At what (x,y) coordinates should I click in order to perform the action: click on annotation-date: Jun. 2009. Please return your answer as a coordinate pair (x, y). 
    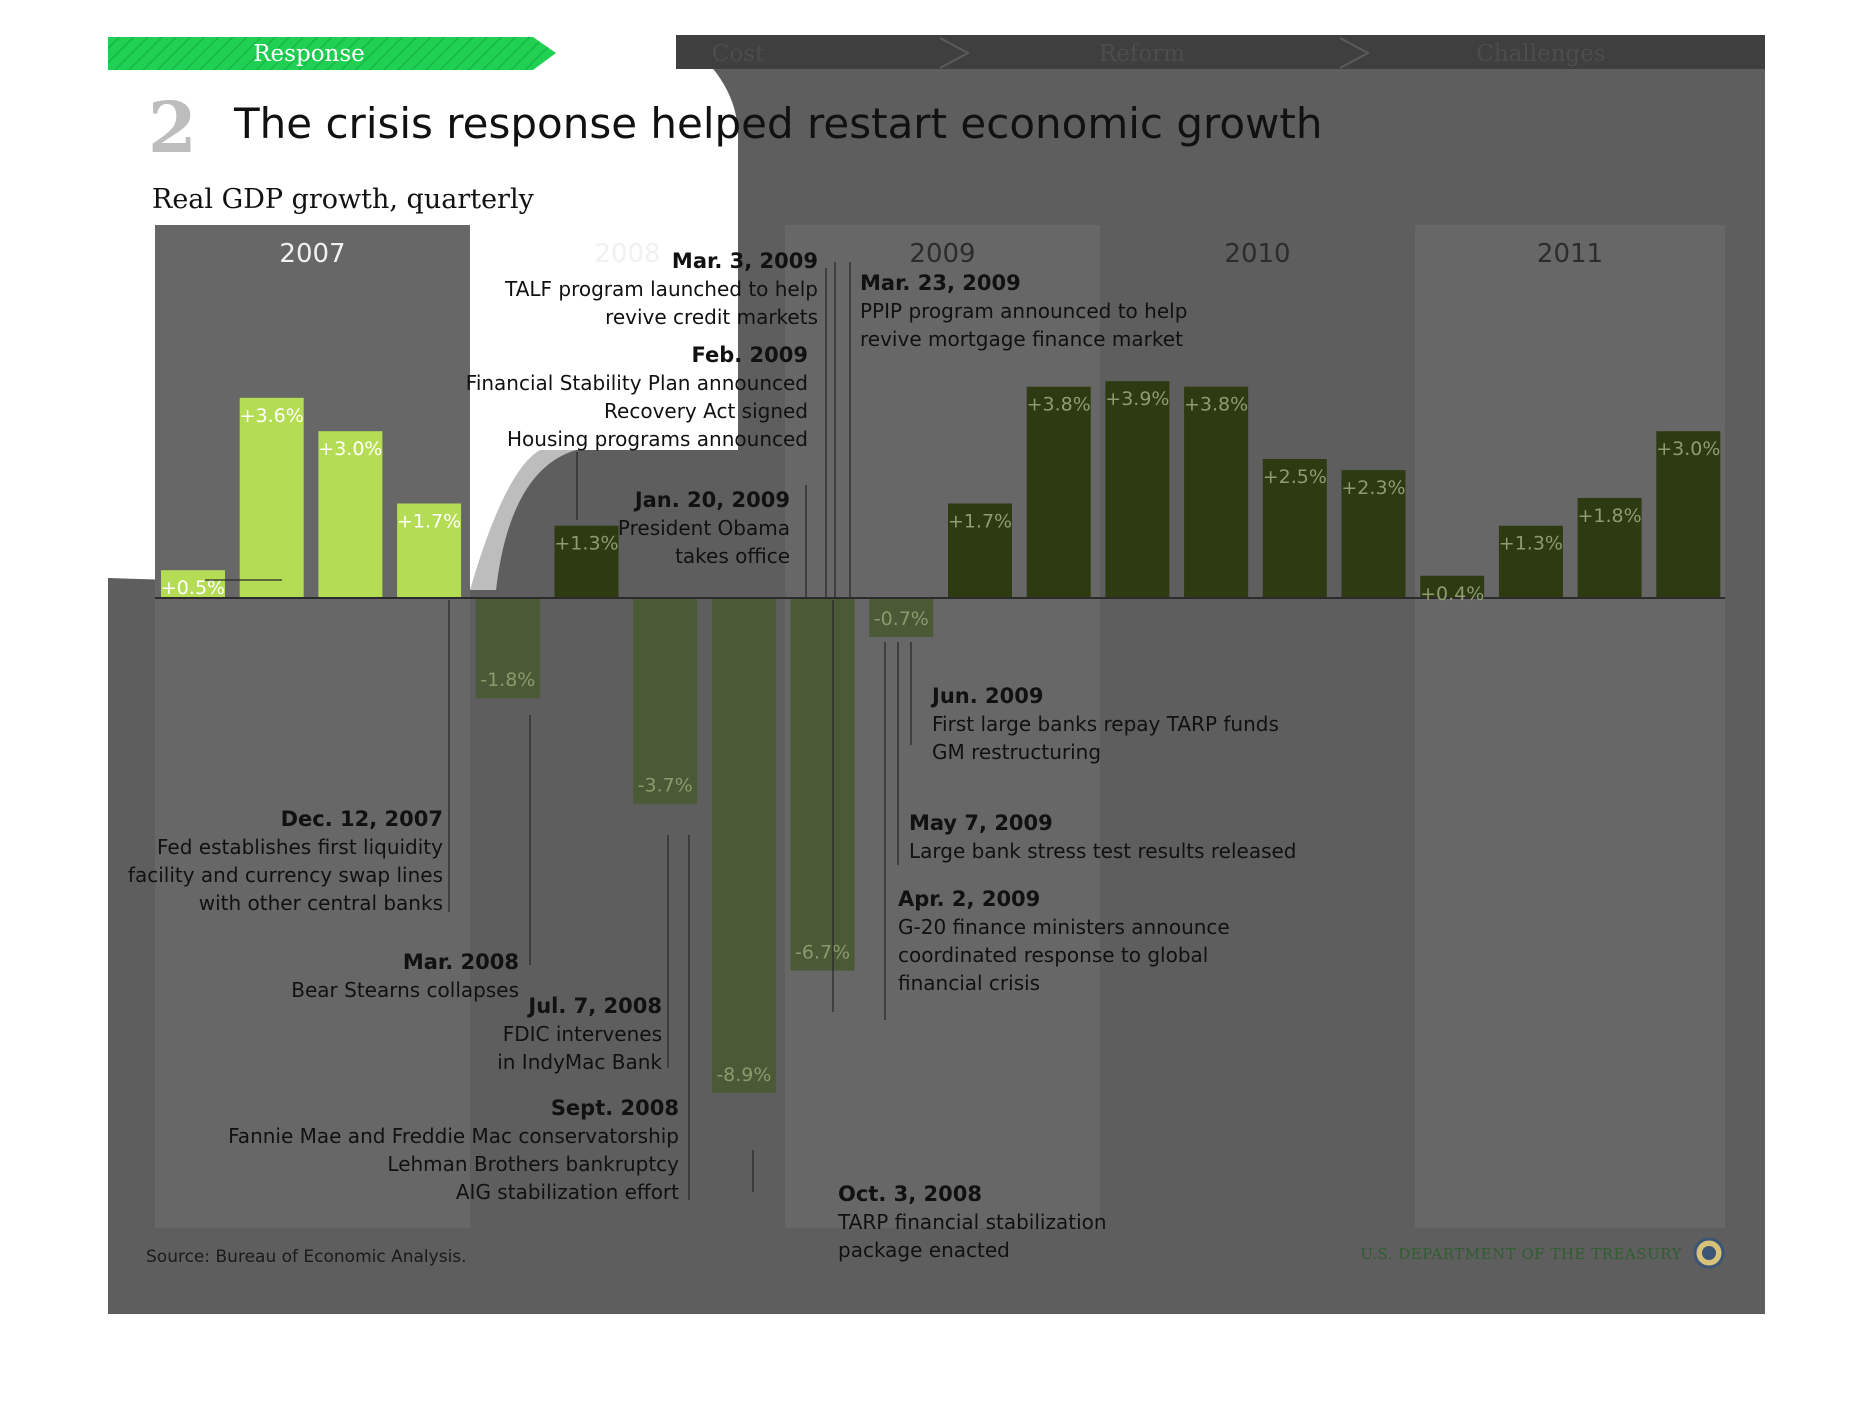
    Looking at the image, I should click on (986, 696).